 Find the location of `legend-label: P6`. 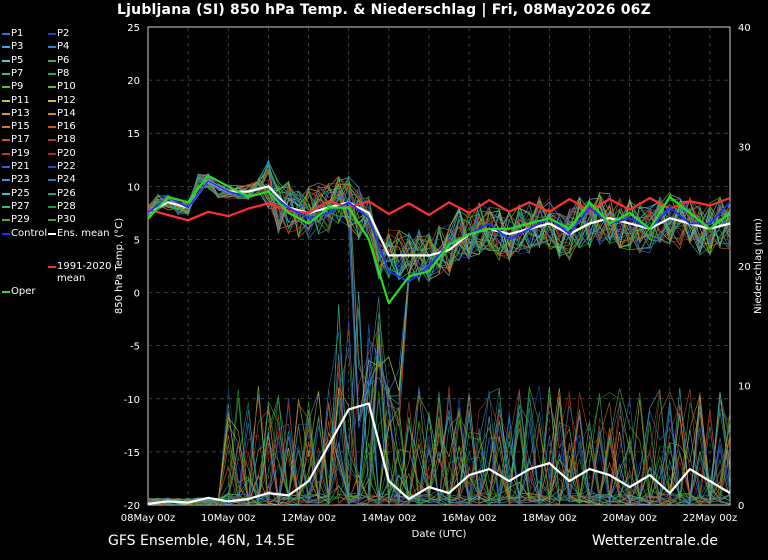

legend-label: P6 is located at coordinates (63, 60).